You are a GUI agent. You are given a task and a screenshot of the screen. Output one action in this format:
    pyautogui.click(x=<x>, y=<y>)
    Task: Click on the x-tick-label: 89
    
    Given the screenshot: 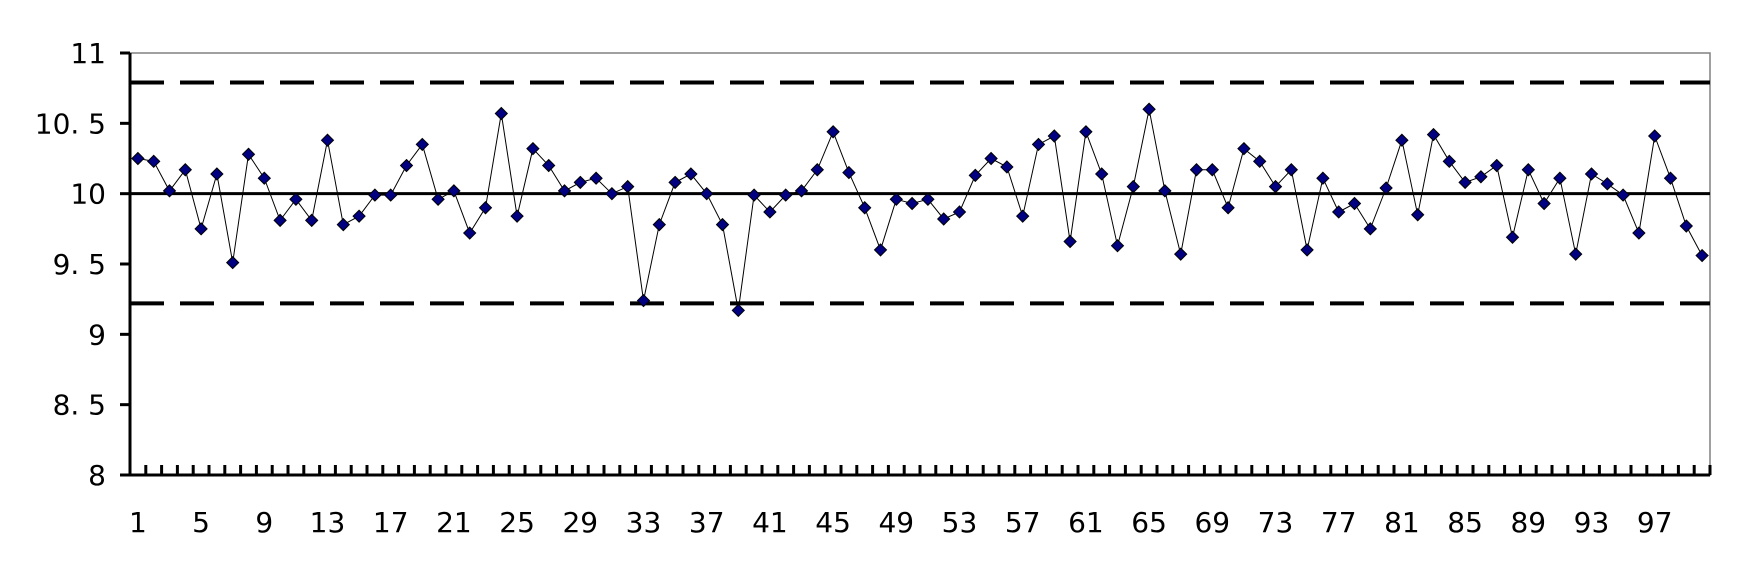 What is the action you would take?
    pyautogui.click(x=1528, y=522)
    